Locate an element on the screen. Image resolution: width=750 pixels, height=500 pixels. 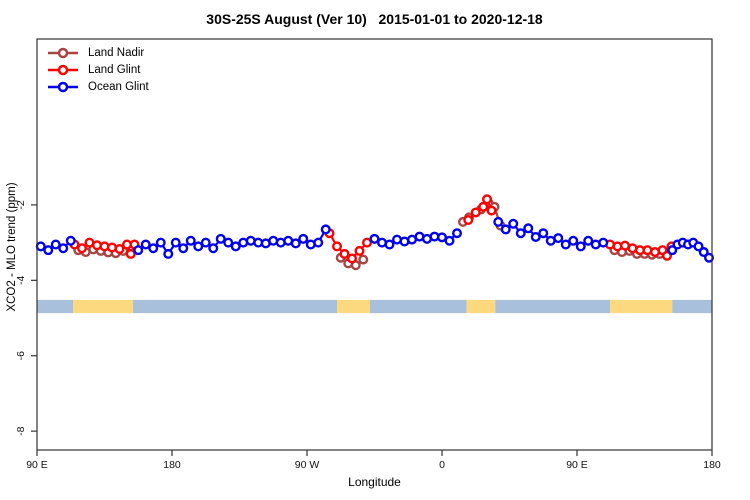
legend: Land Nadir Land Glint Ocean Glint is located at coordinates (97, 69).